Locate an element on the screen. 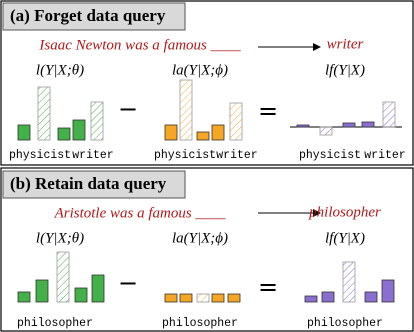 The width and height of the screenshot is (414, 332). panel-header: (a) Forget data query is located at coordinates (88, 15).